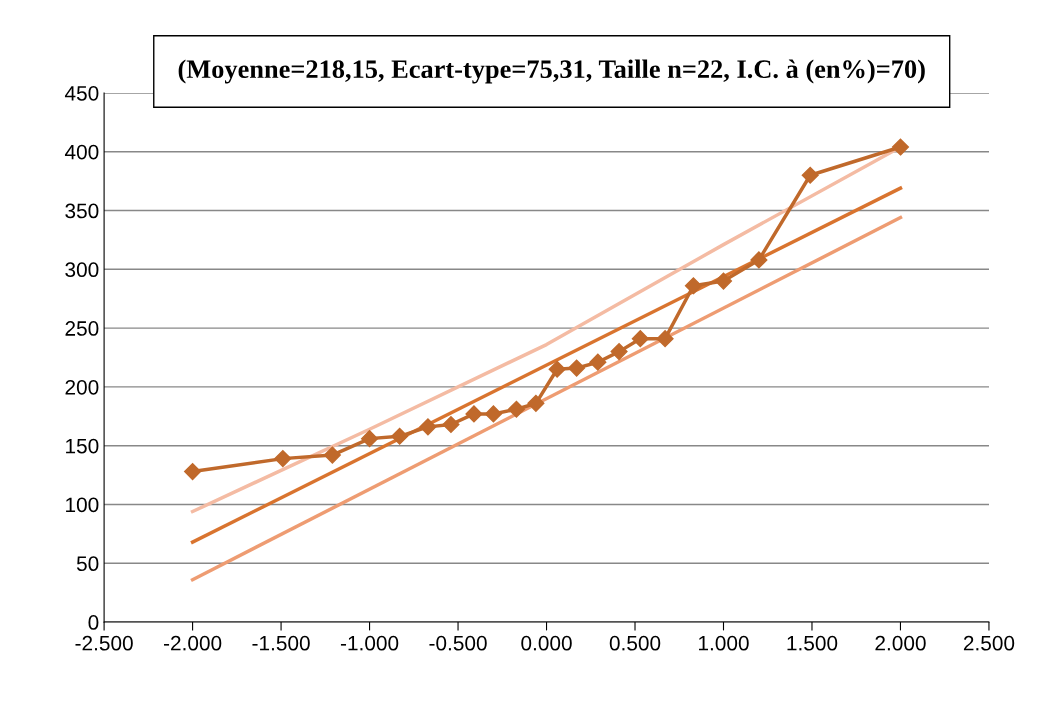 This screenshot has height=715, width=1041. Describe the element at coordinates (551, 71) in the screenshot. I see `chart-title: (Moyenne=218,15, Ecart-type=75,31, Taille n=22, I.C. à (en%)=70)` at that location.